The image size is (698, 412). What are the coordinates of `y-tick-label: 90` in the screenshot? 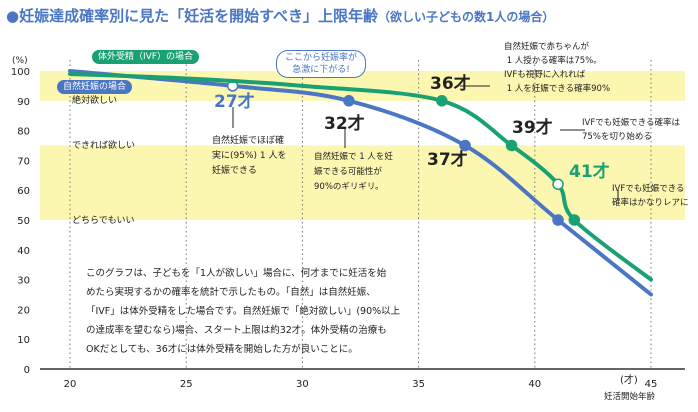 It's located at (23, 102).